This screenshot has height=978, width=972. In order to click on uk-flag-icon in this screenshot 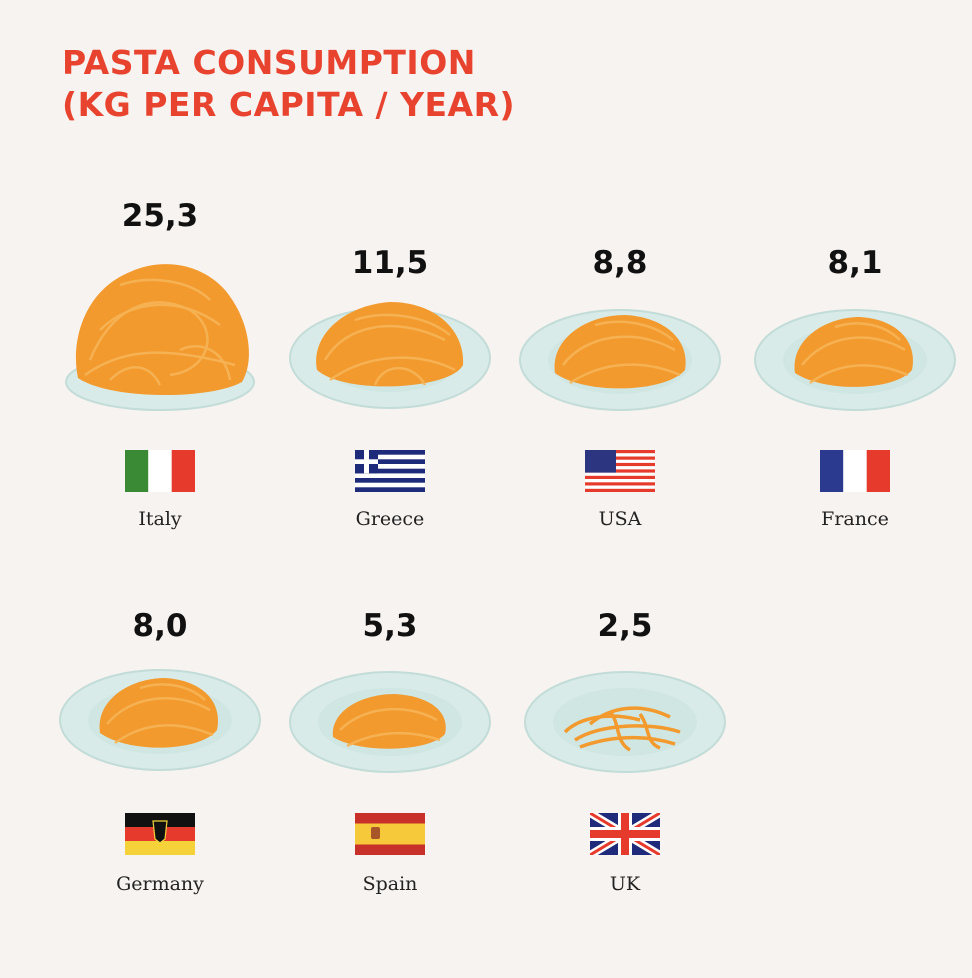, I will do `click(625, 834)`.